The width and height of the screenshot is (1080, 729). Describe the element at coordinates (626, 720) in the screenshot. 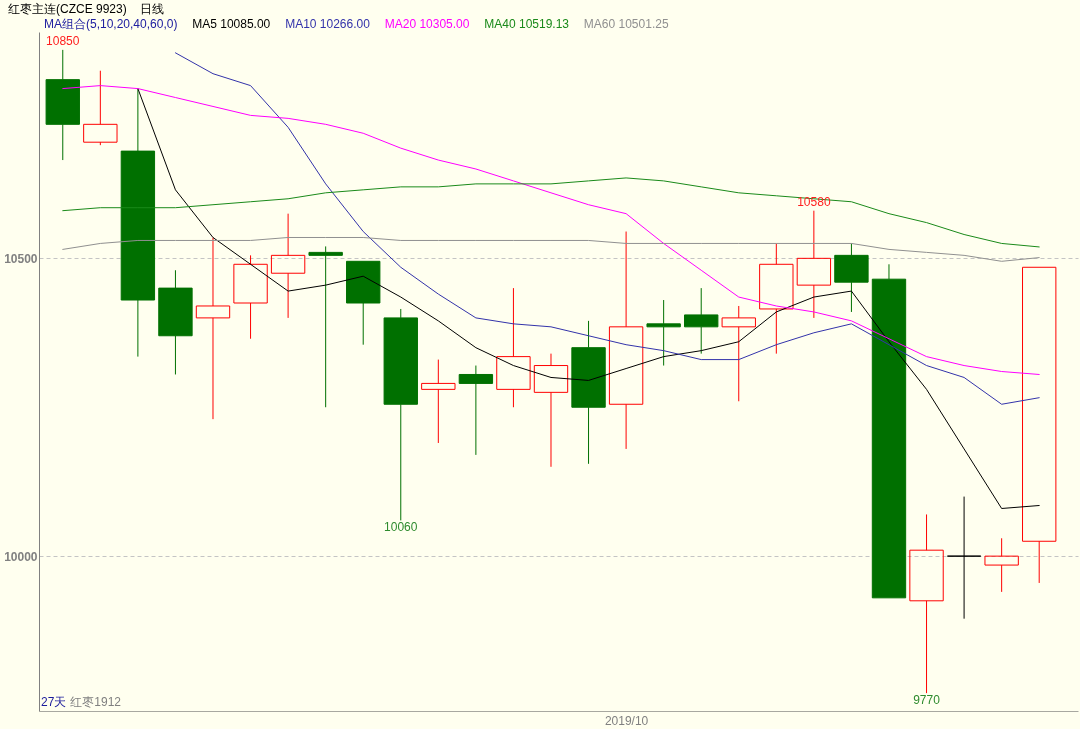

I see `x-tick-label: 2019/10` at that location.